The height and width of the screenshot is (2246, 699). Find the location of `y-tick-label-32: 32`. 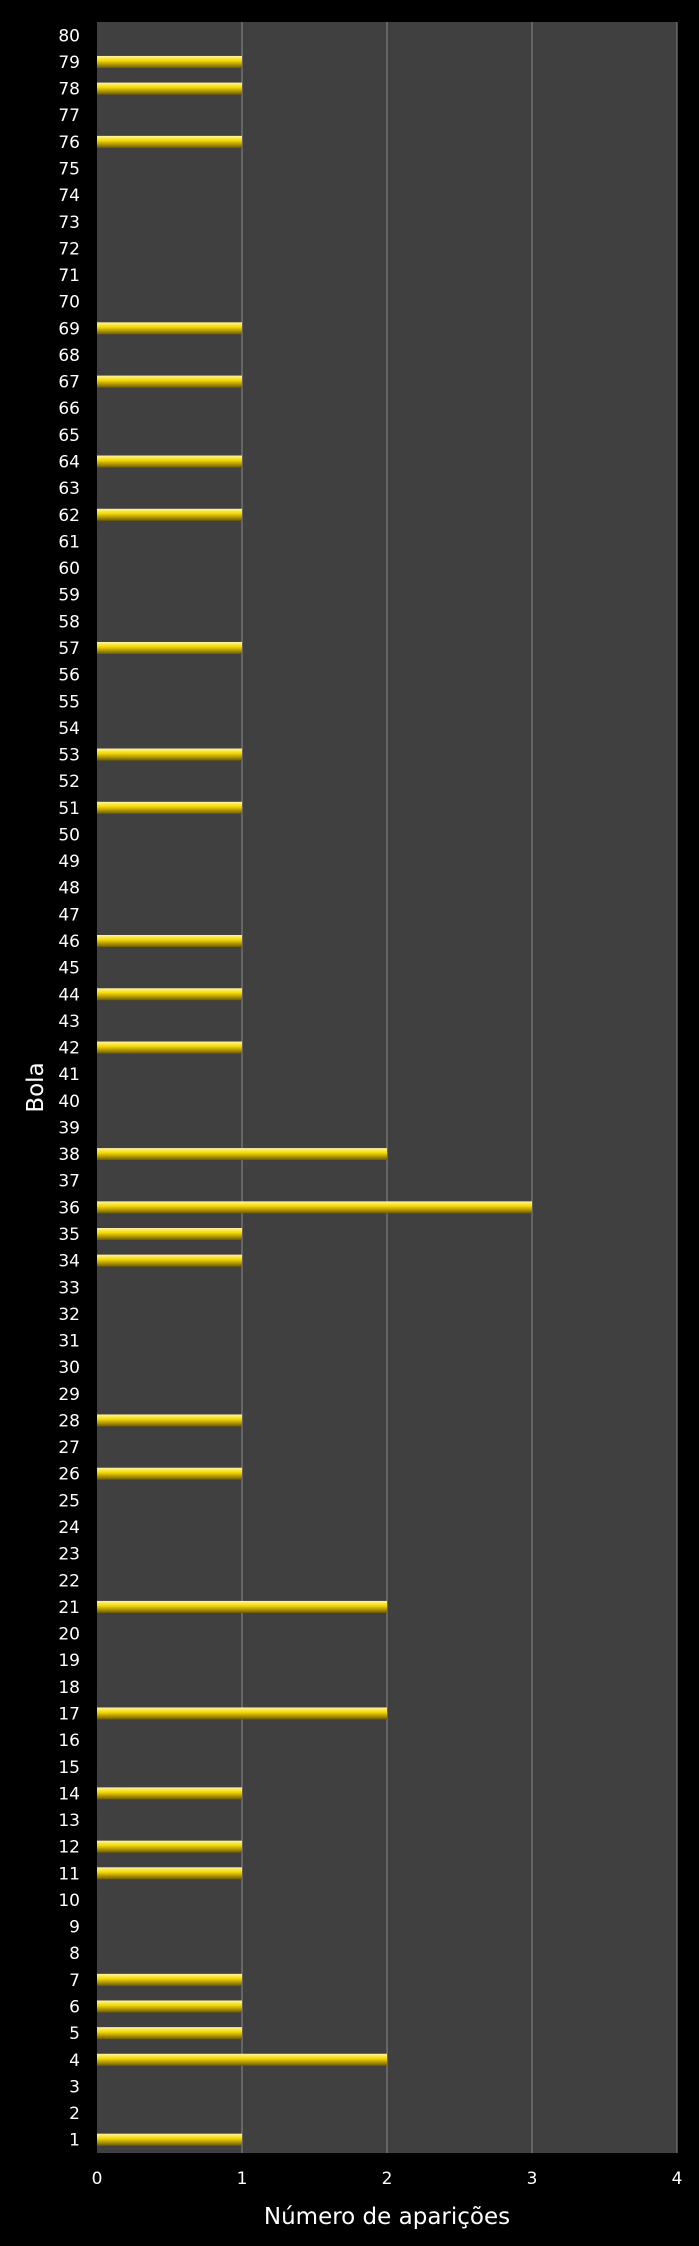

y-tick-label-32: 32 is located at coordinates (69, 1315).